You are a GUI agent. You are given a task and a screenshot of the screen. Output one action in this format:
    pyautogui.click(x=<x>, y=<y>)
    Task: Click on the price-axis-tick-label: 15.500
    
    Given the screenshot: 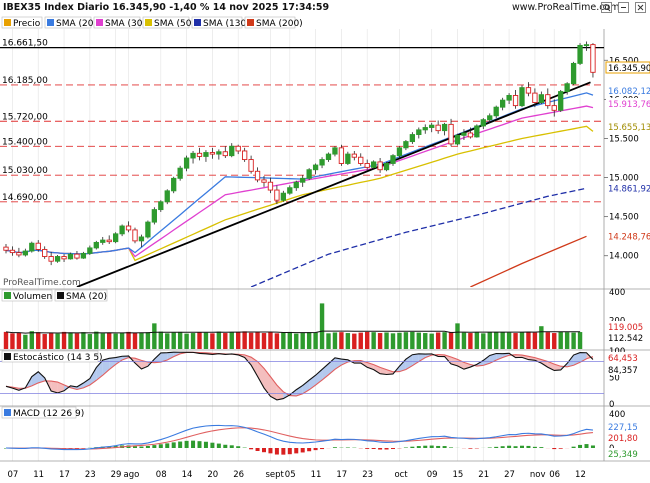 What is the action you would take?
    pyautogui.click(x=624, y=139)
    